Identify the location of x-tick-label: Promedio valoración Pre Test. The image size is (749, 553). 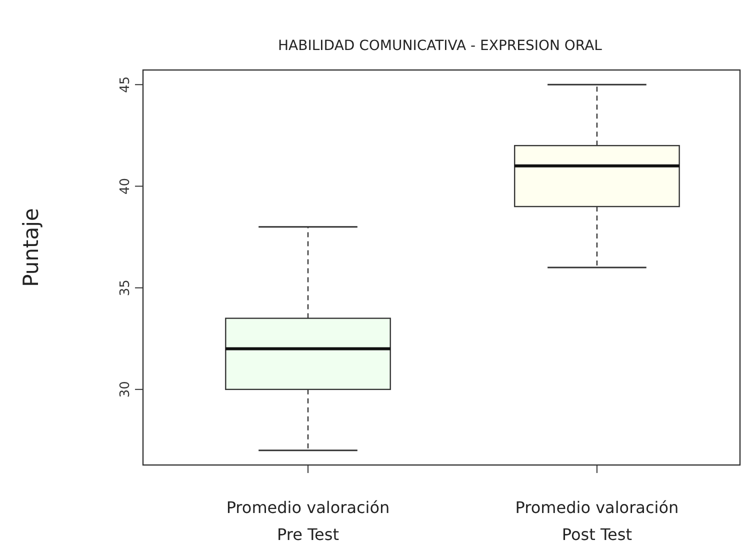
(308, 521).